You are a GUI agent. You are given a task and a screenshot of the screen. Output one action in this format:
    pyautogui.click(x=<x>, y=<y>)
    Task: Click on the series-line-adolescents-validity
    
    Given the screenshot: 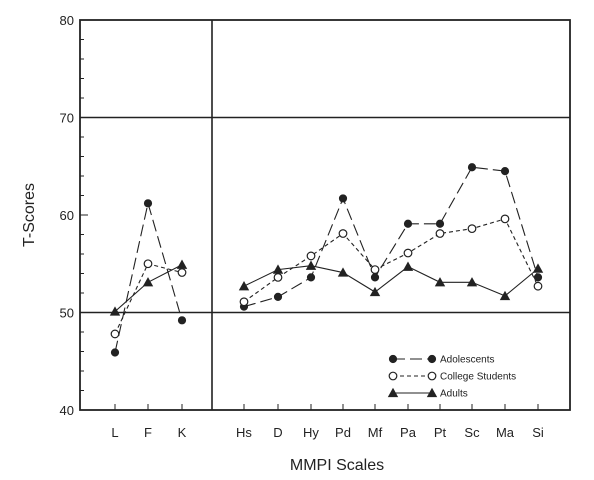 What is the action you would take?
    pyautogui.click(x=148, y=278)
    